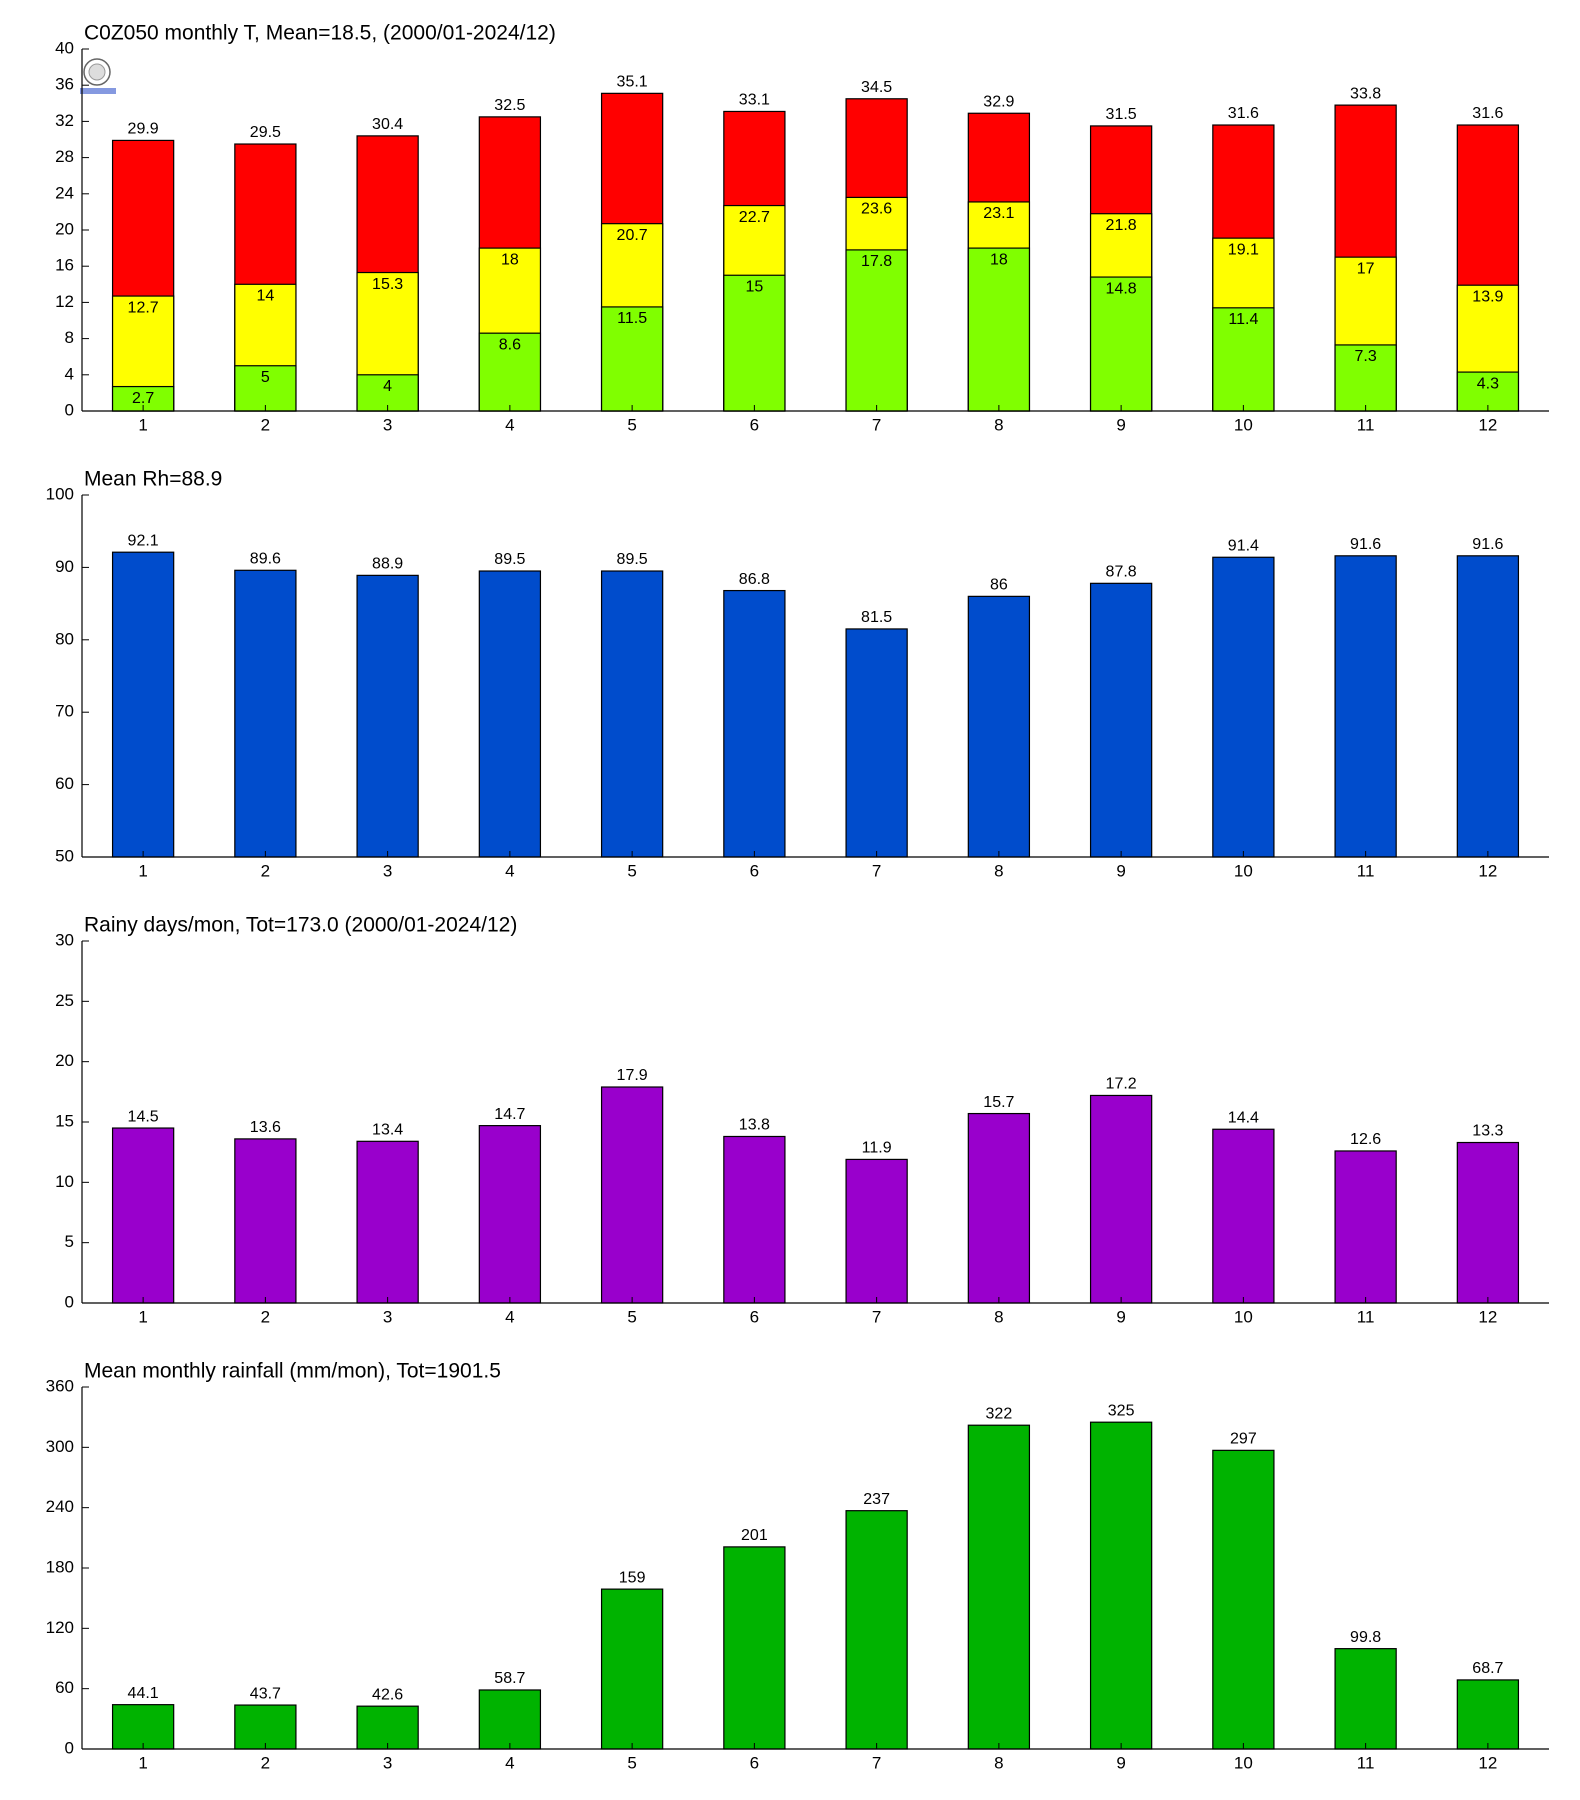  What do you see at coordinates (64, 711) in the screenshot?
I see `y-tick-label: 70` at bounding box center [64, 711].